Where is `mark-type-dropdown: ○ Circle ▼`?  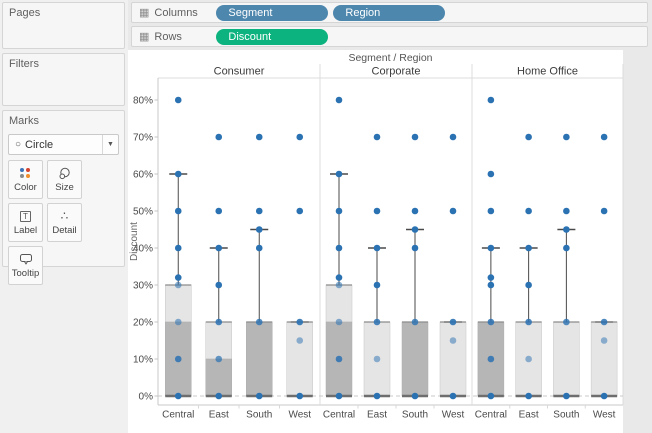 mark-type-dropdown: ○ Circle ▼ is located at coordinates (63, 144).